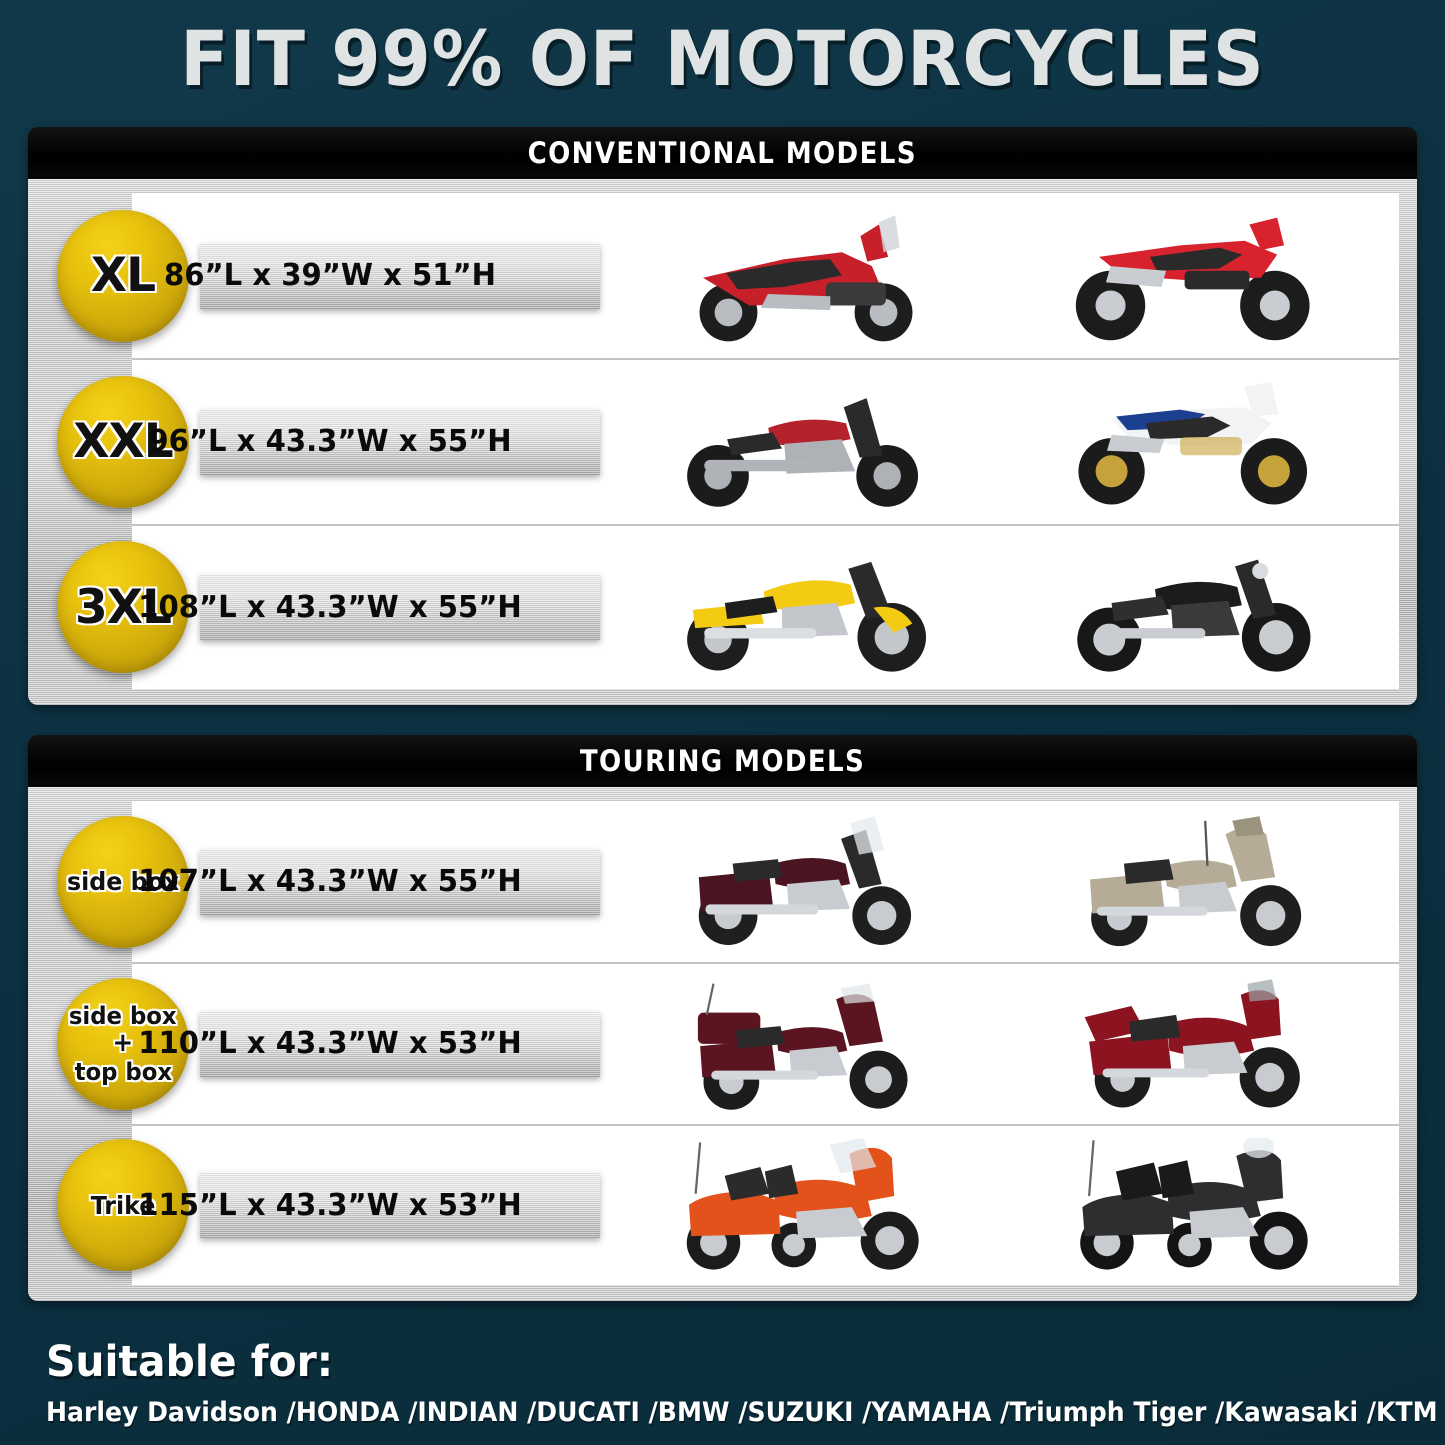 The width and height of the screenshot is (1445, 1445). I want to click on dimension-label: 115”L x 43.3”W x 53”H, so click(330, 1205).